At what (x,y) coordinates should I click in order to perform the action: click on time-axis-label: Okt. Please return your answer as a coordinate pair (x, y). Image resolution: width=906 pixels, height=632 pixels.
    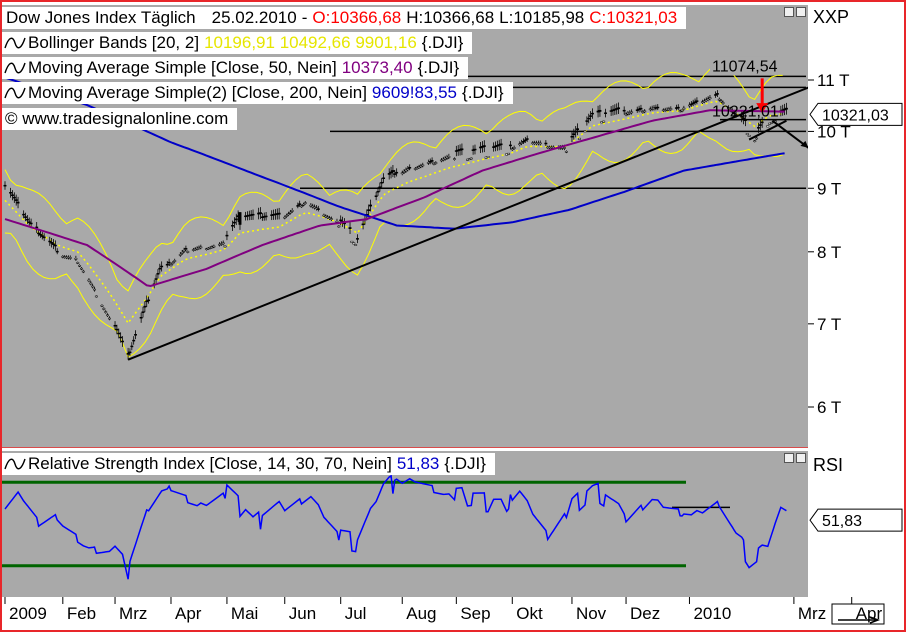
    Looking at the image, I should click on (529, 613).